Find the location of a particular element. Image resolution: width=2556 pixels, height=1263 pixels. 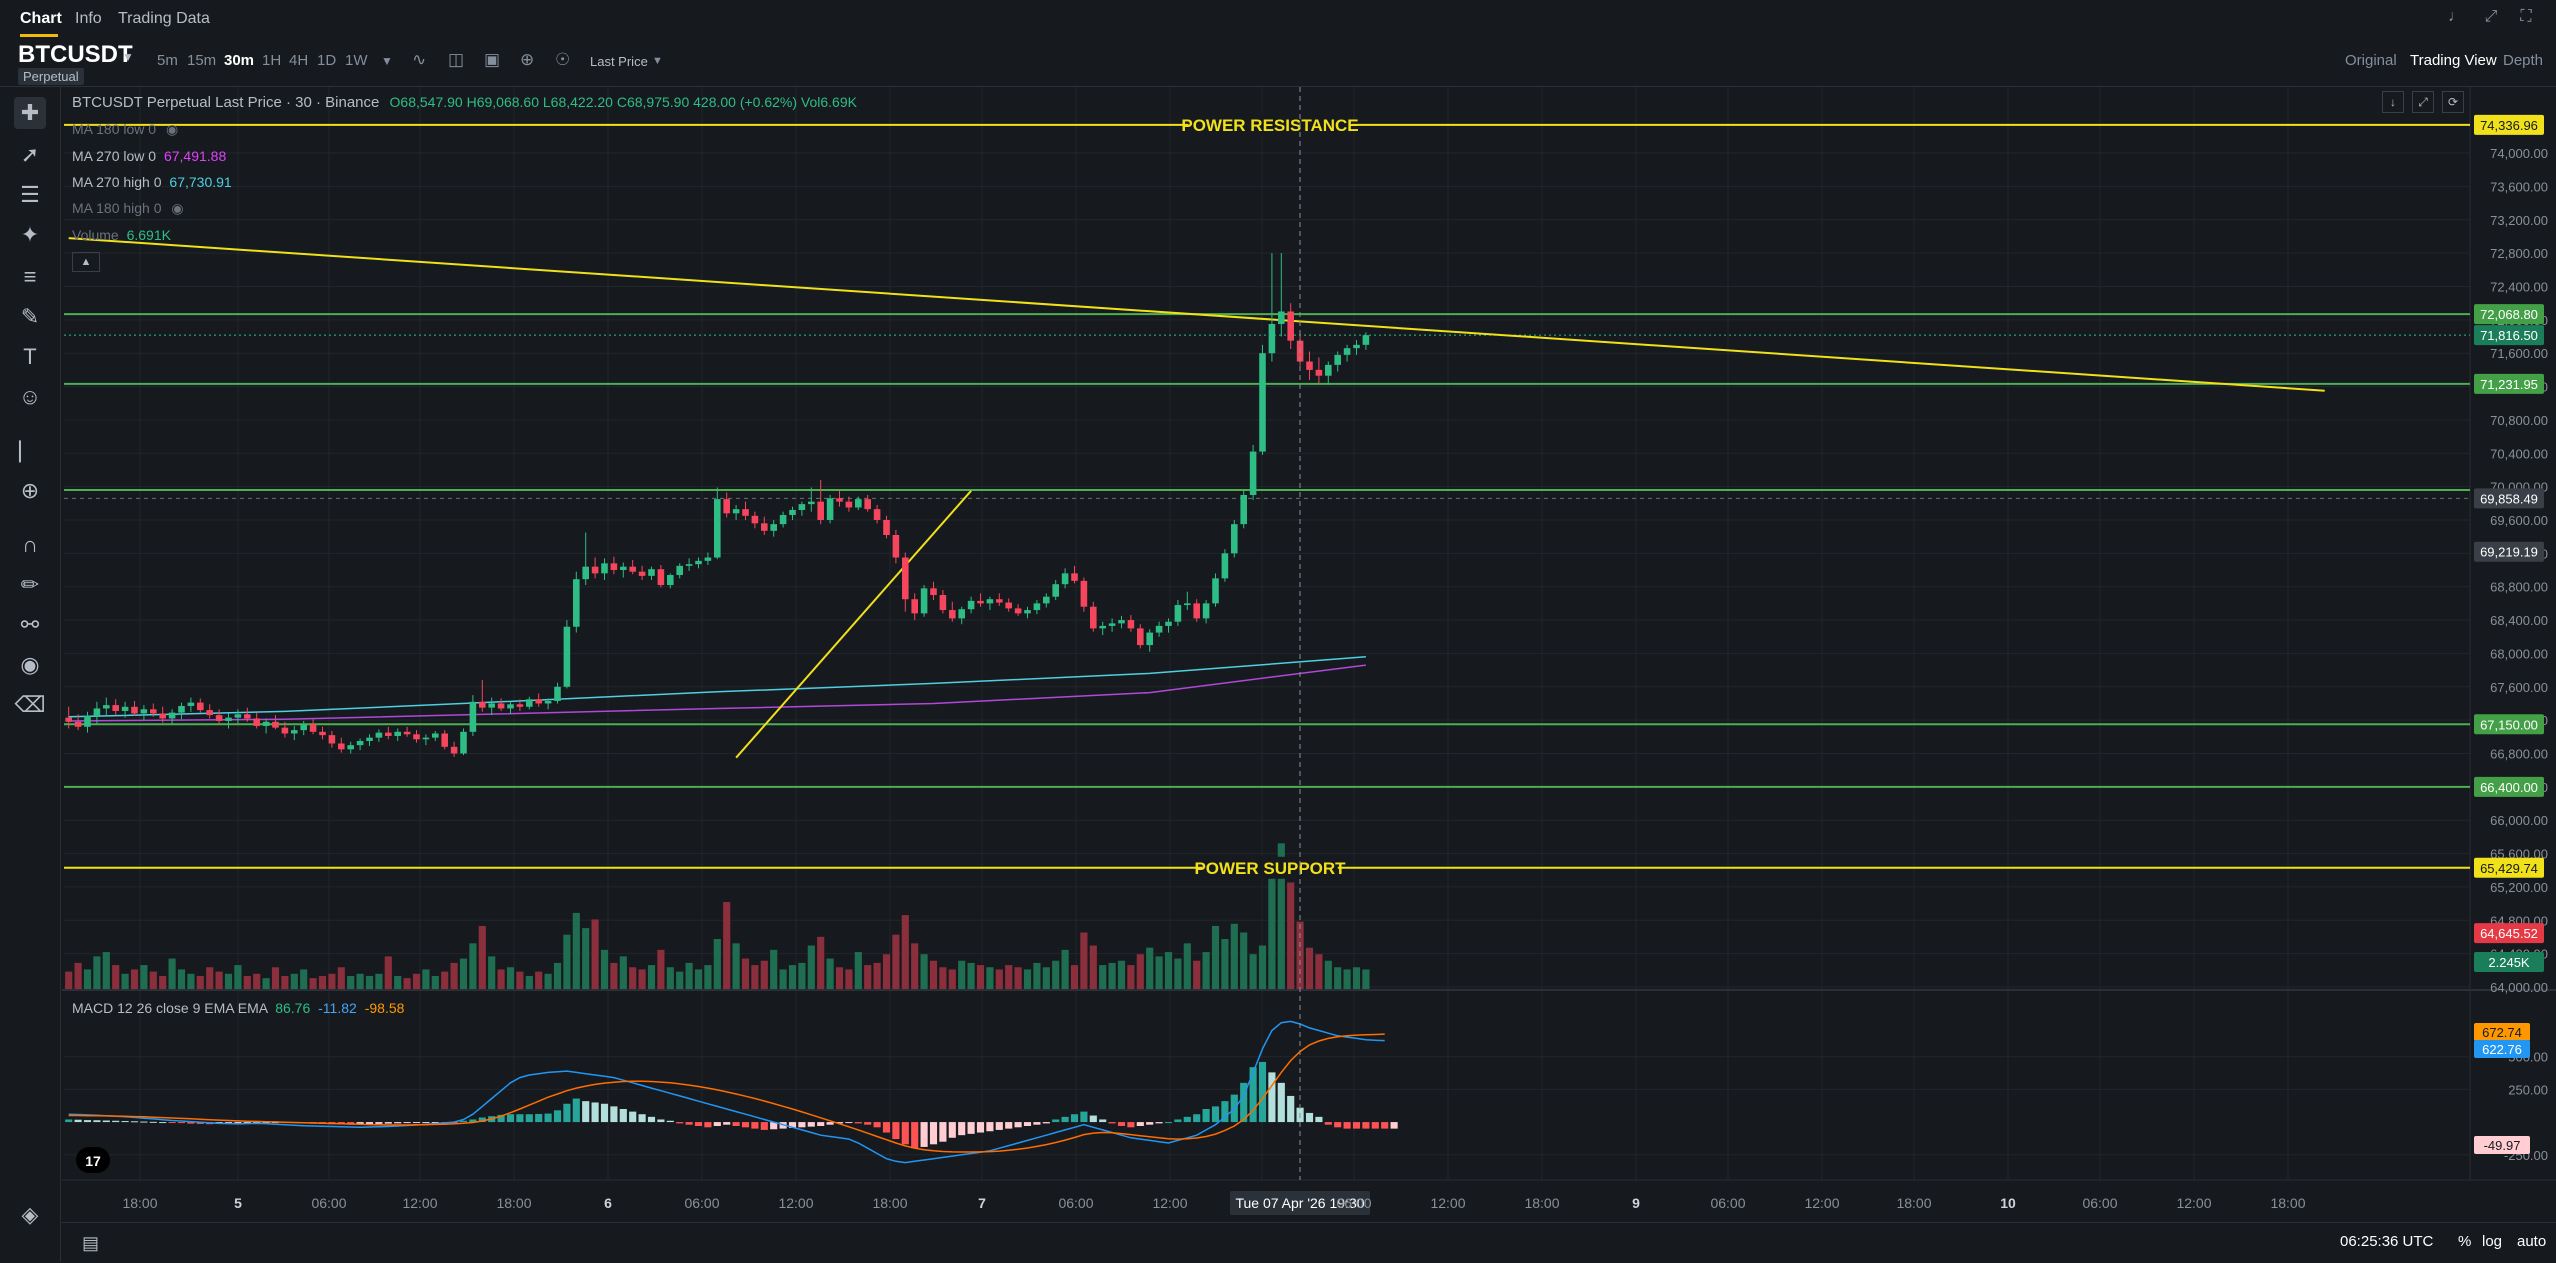

timeframe-5m: 5m is located at coordinates (167, 60).